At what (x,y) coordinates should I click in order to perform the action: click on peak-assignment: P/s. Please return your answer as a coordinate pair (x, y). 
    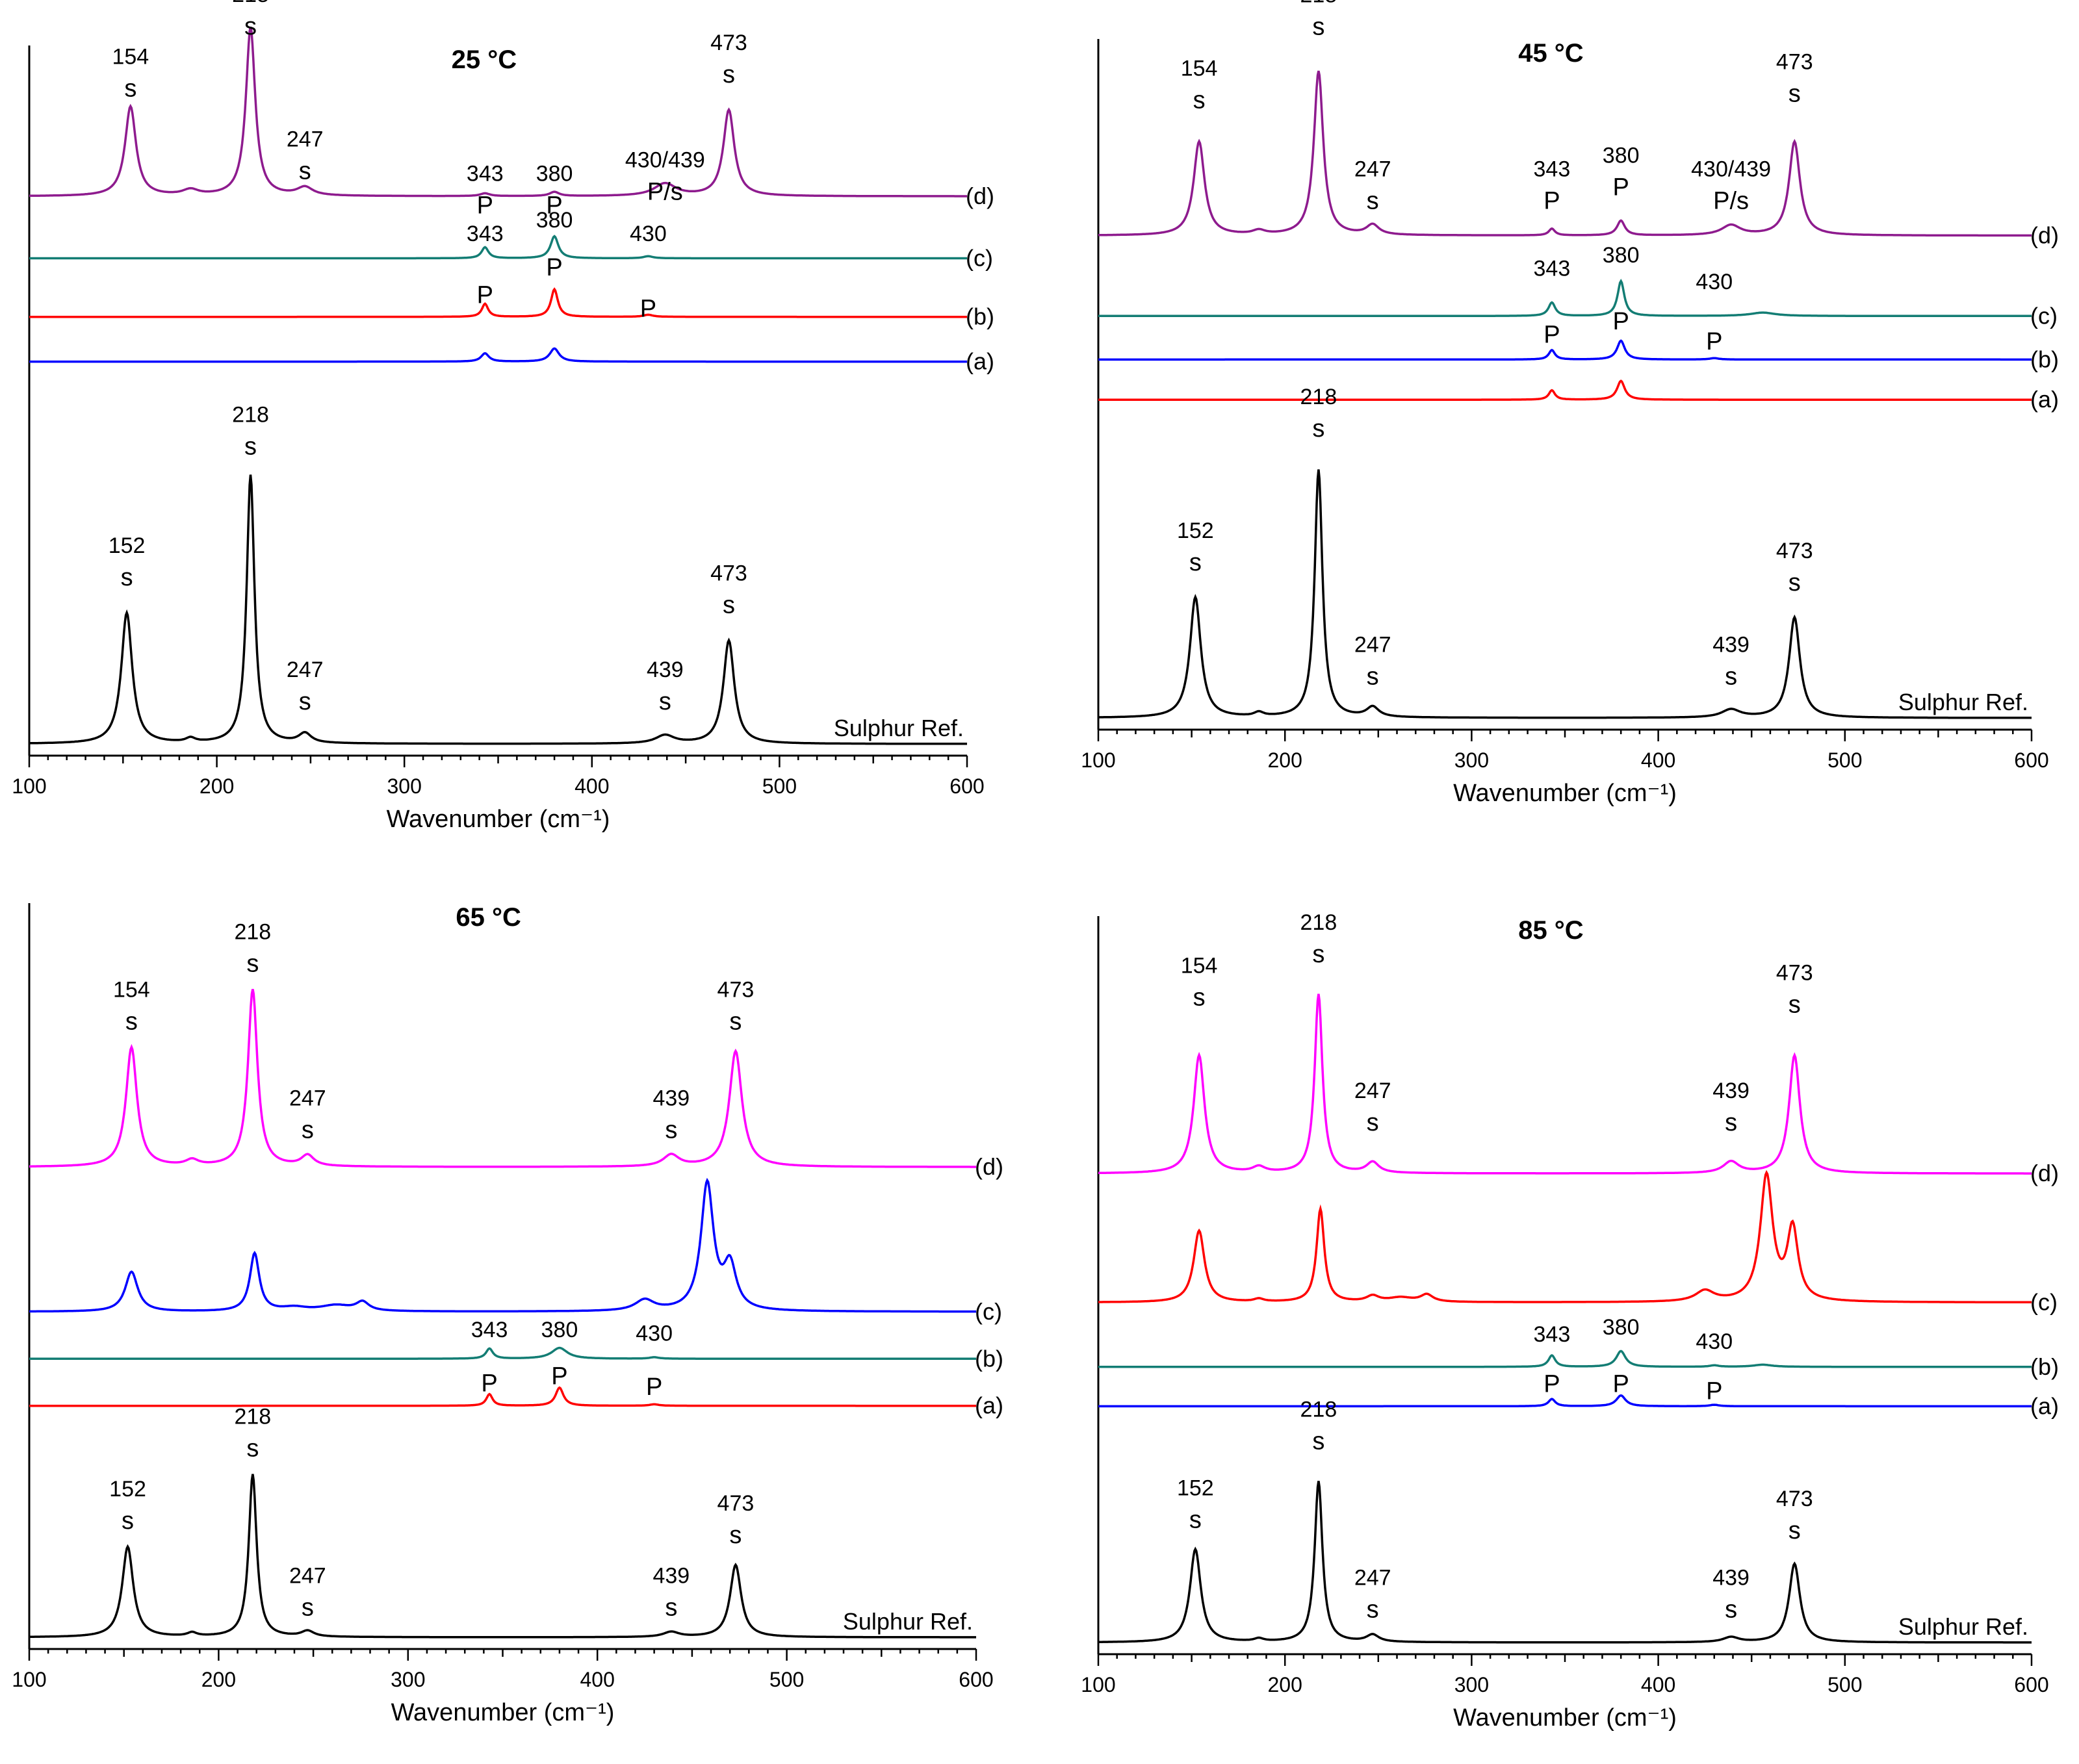
    Looking at the image, I should click on (1731, 200).